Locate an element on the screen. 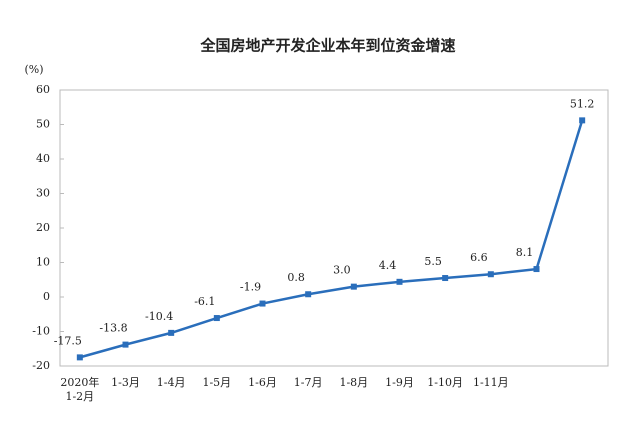 This screenshot has width=640, height=435. y-tick-label: 60 is located at coordinates (43, 89).